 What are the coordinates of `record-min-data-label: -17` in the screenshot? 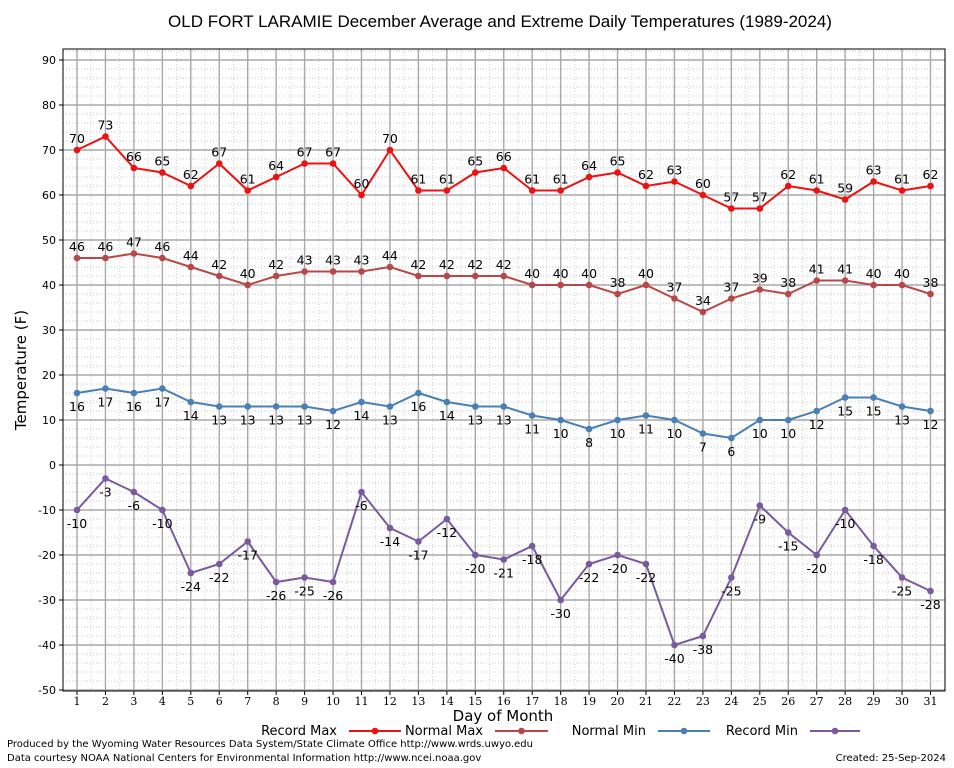 It's located at (247, 555).